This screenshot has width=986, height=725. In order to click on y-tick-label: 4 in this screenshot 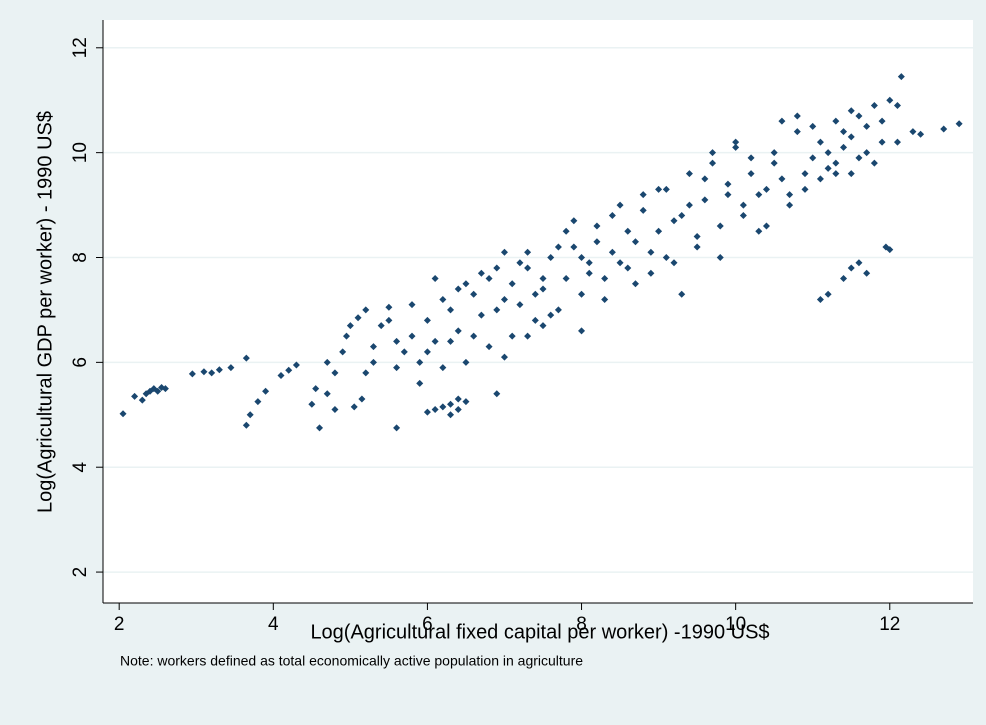, I will do `click(80, 467)`.